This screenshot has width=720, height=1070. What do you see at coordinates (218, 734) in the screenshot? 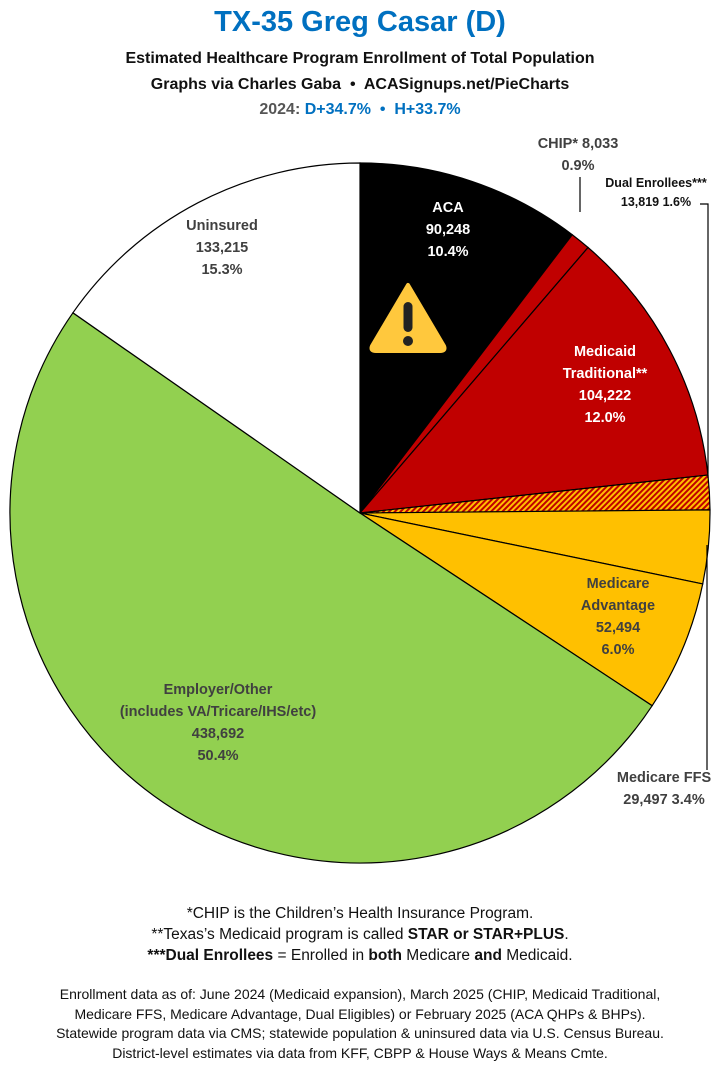
I see `employer-value: 438,692` at bounding box center [218, 734].